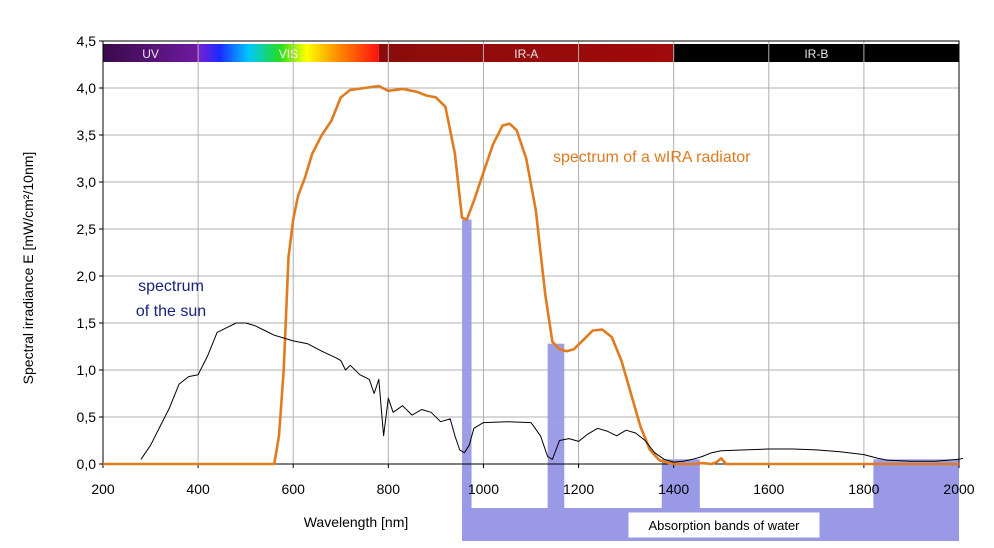 The width and height of the screenshot is (994, 548). I want to click on y-axis-ticks: 0,0 0,5 1,0 1,5 2,0 2,5 3,0 3,5 4,0 4,5, so click(90, 252).